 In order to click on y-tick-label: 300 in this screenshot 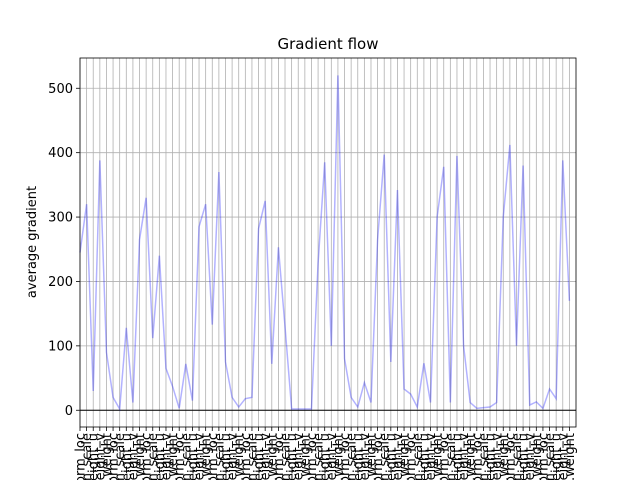, I will do `click(60, 218)`.